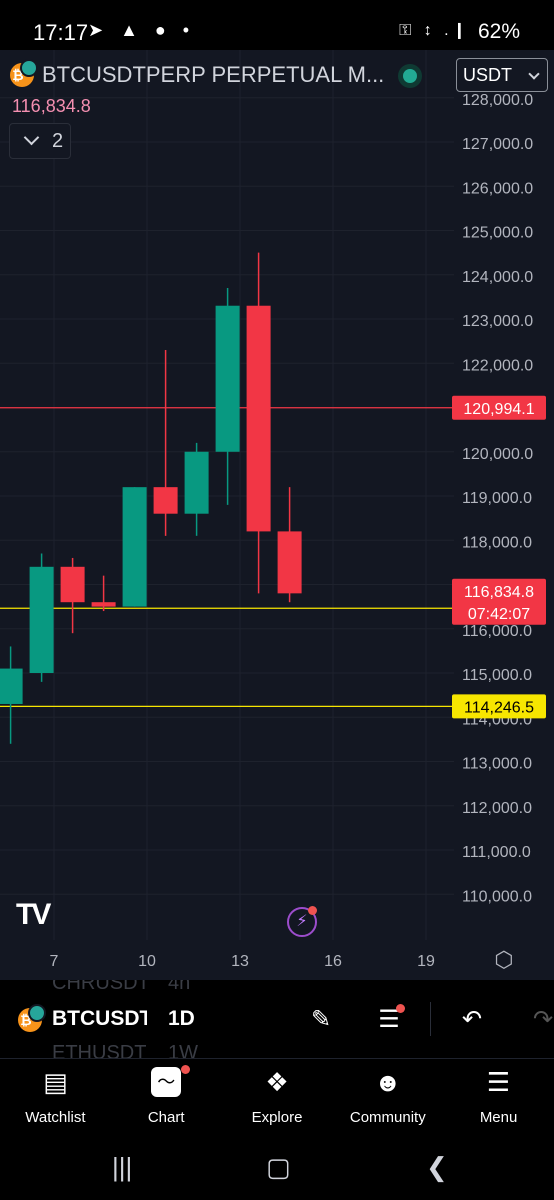 This screenshot has height=1200, width=554. Describe the element at coordinates (387, 1117) in the screenshot. I see `nav-label: Community` at that location.